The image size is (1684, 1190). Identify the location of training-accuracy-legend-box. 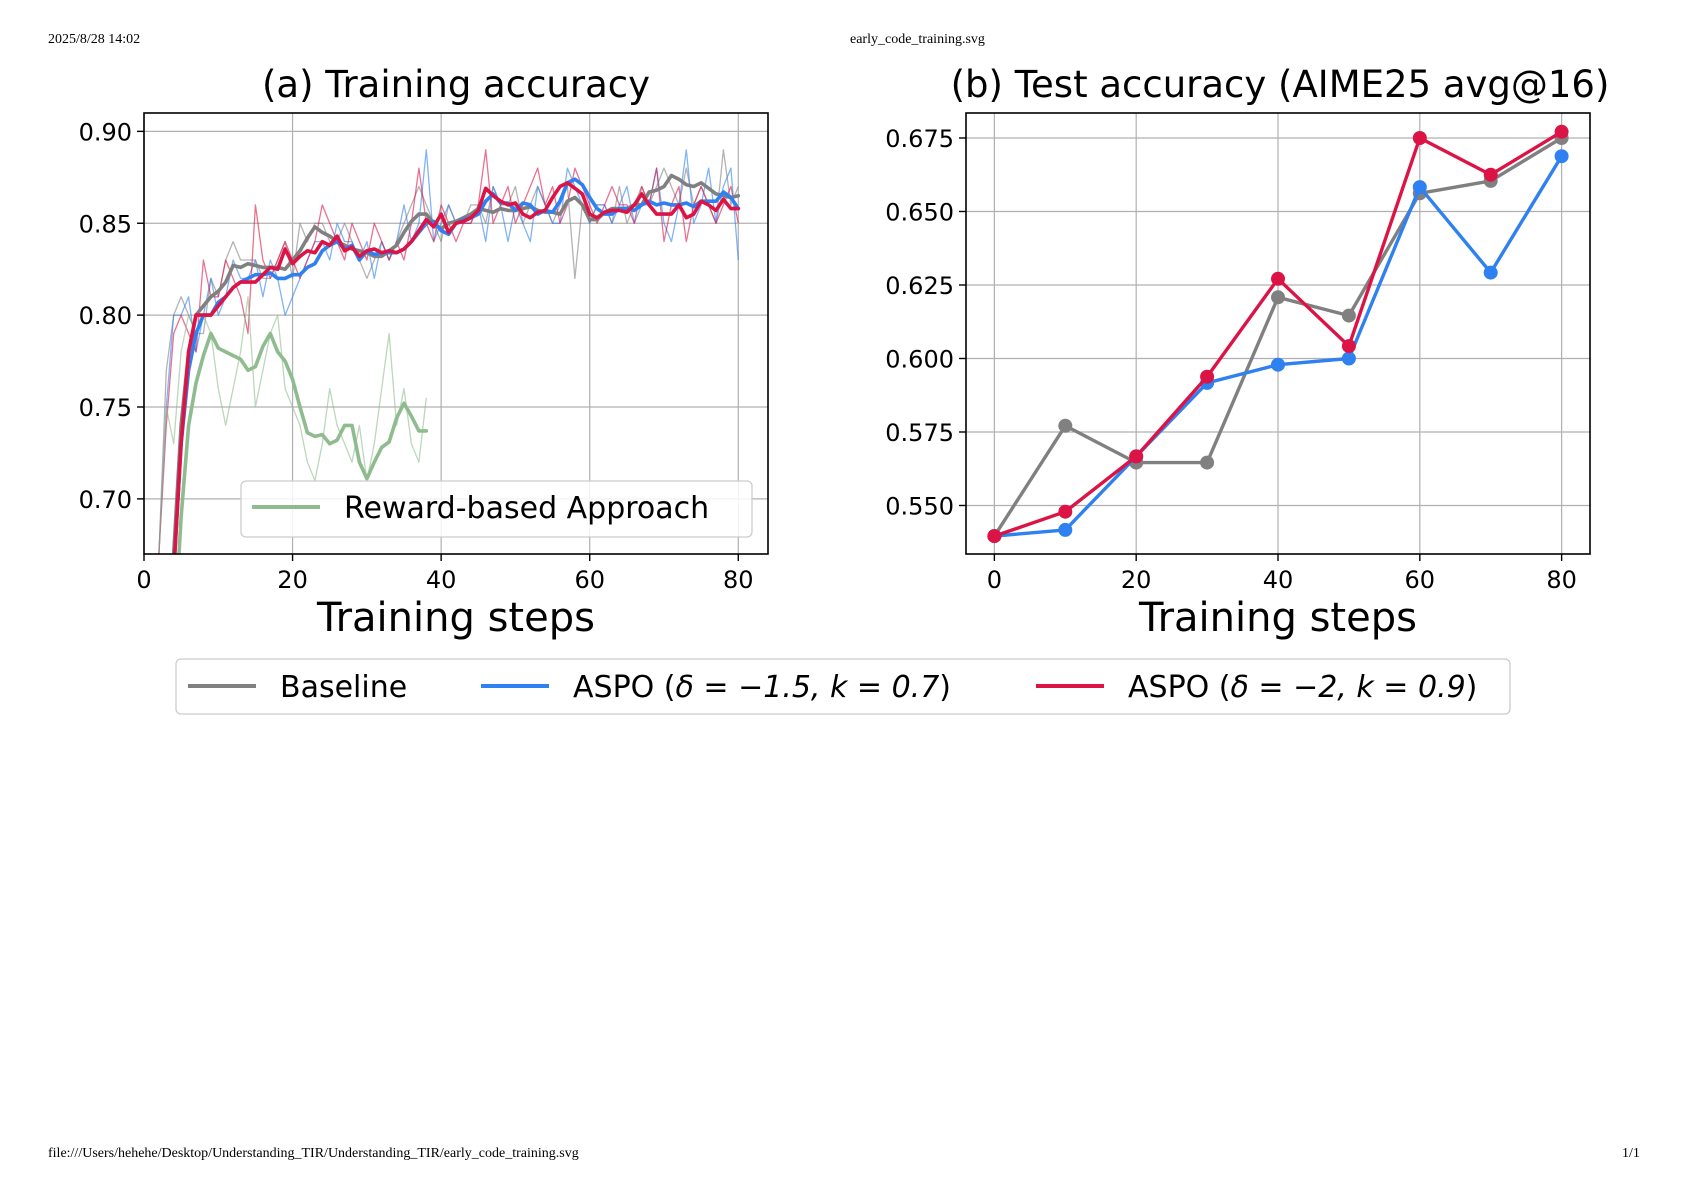
(496, 509).